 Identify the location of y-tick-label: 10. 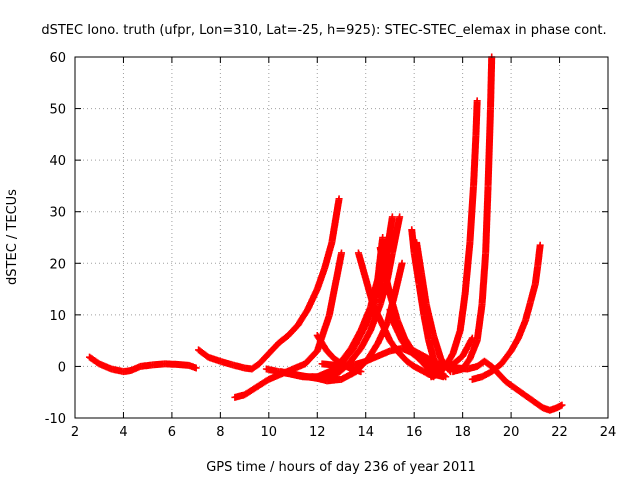
(57, 316).